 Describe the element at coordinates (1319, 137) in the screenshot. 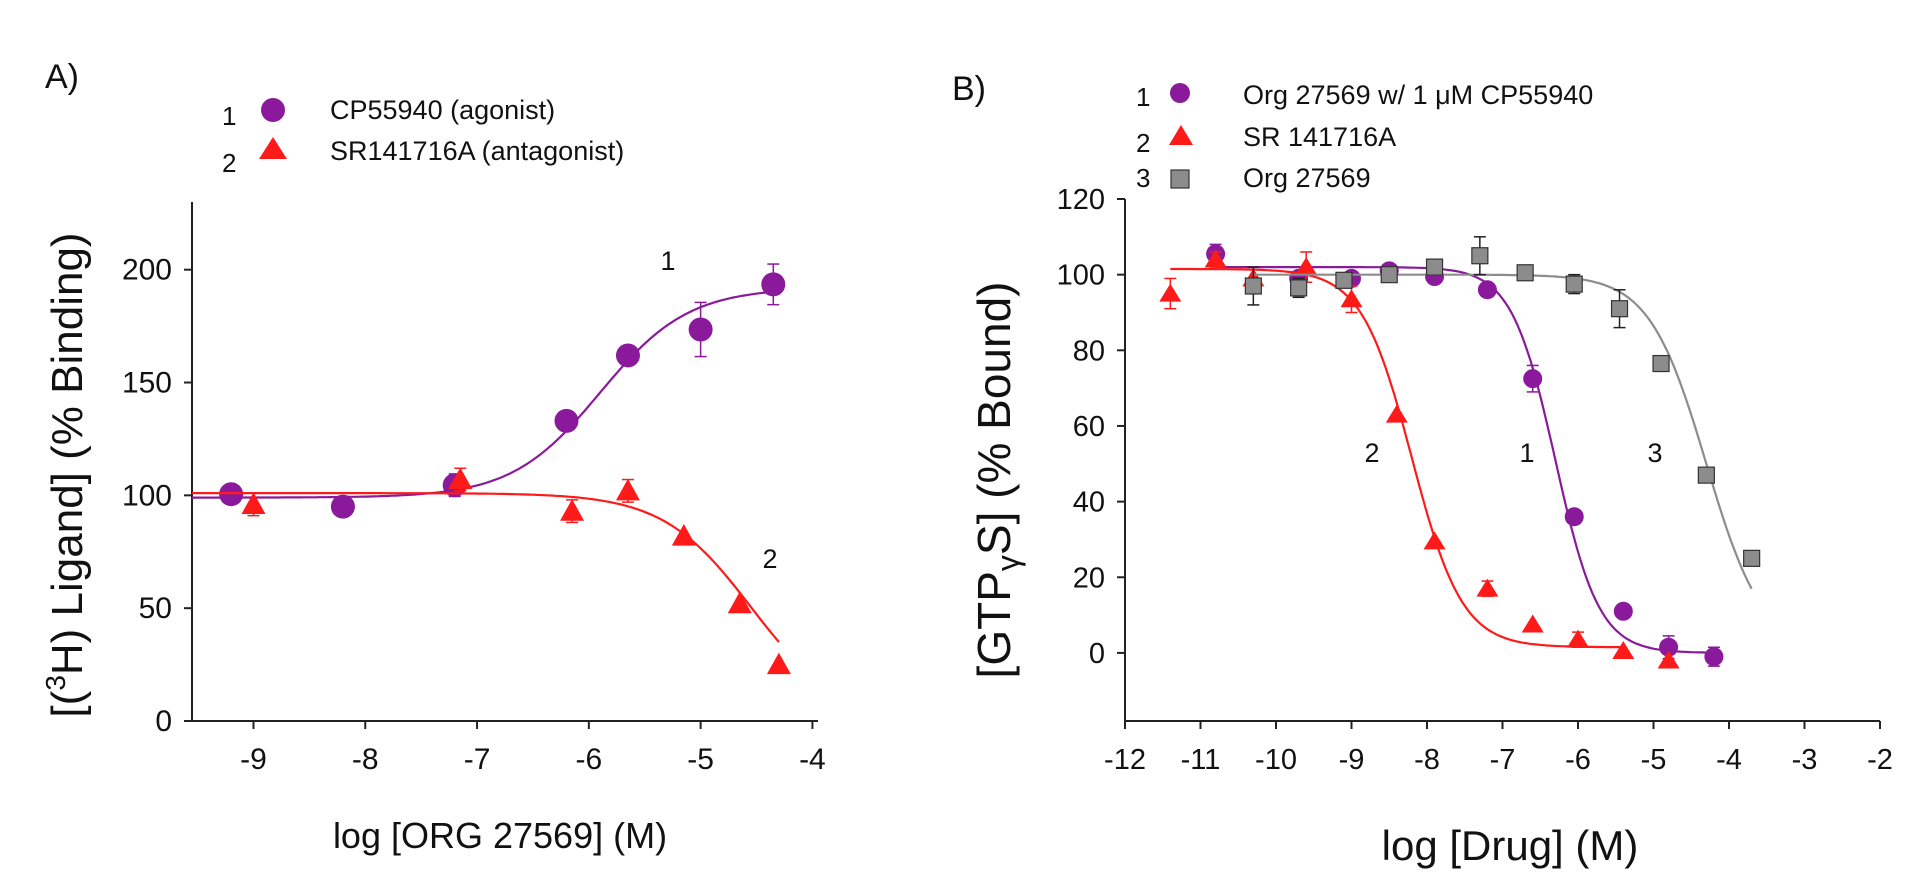

I see `legend-b-label-2: SR 141716A` at that location.